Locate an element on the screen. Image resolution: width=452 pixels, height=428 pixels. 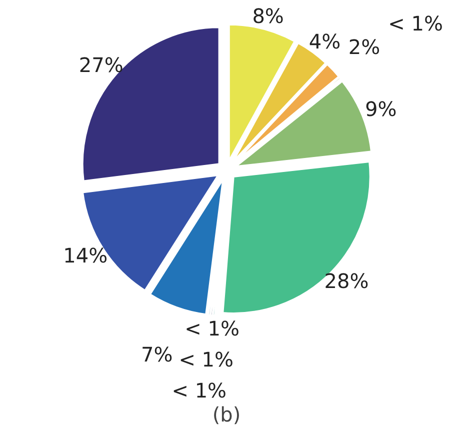
data-label: 4% is located at coordinates (324, 41).